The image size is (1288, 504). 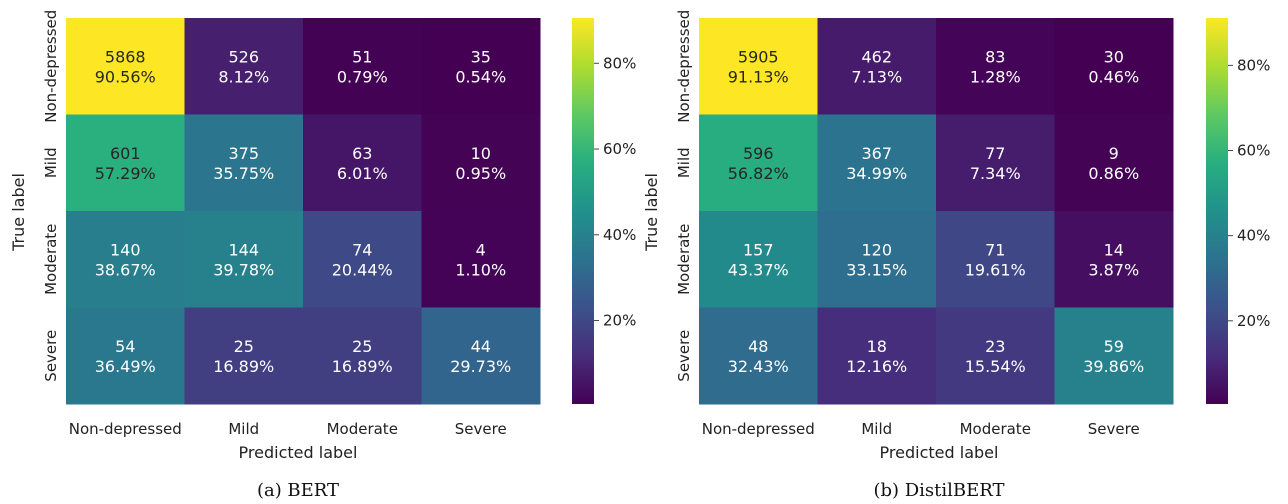 I want to click on cell-percent-label: 19.61%, so click(x=995, y=269).